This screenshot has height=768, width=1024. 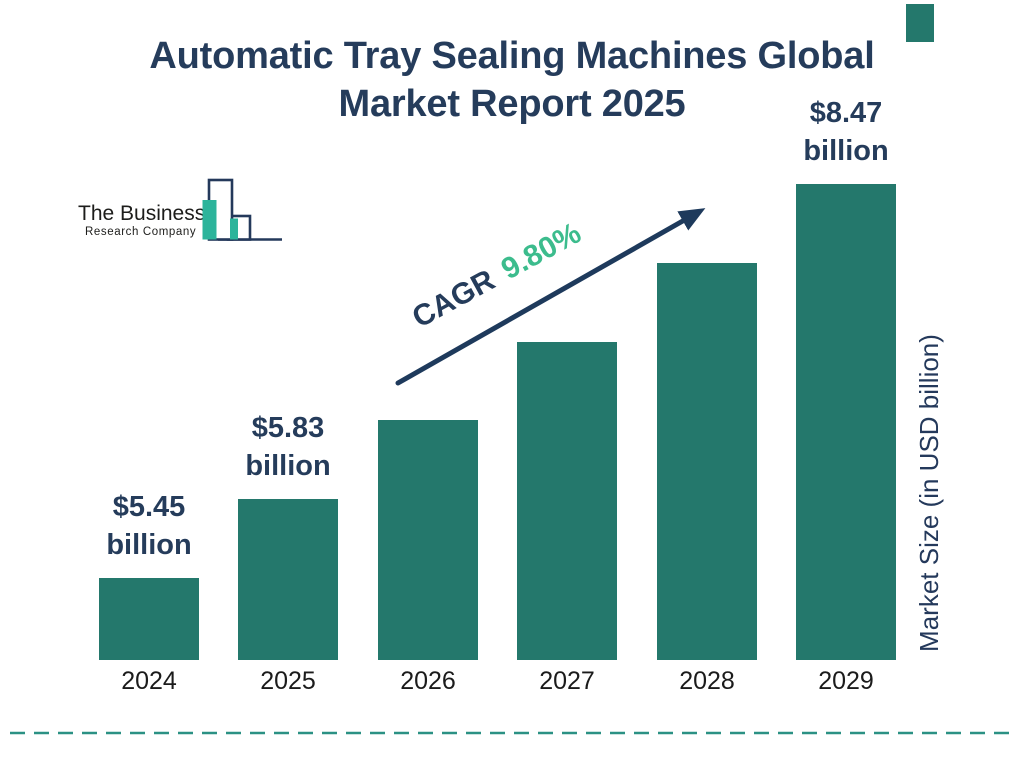 I want to click on bottom-dashed-line, so click(x=512, y=733).